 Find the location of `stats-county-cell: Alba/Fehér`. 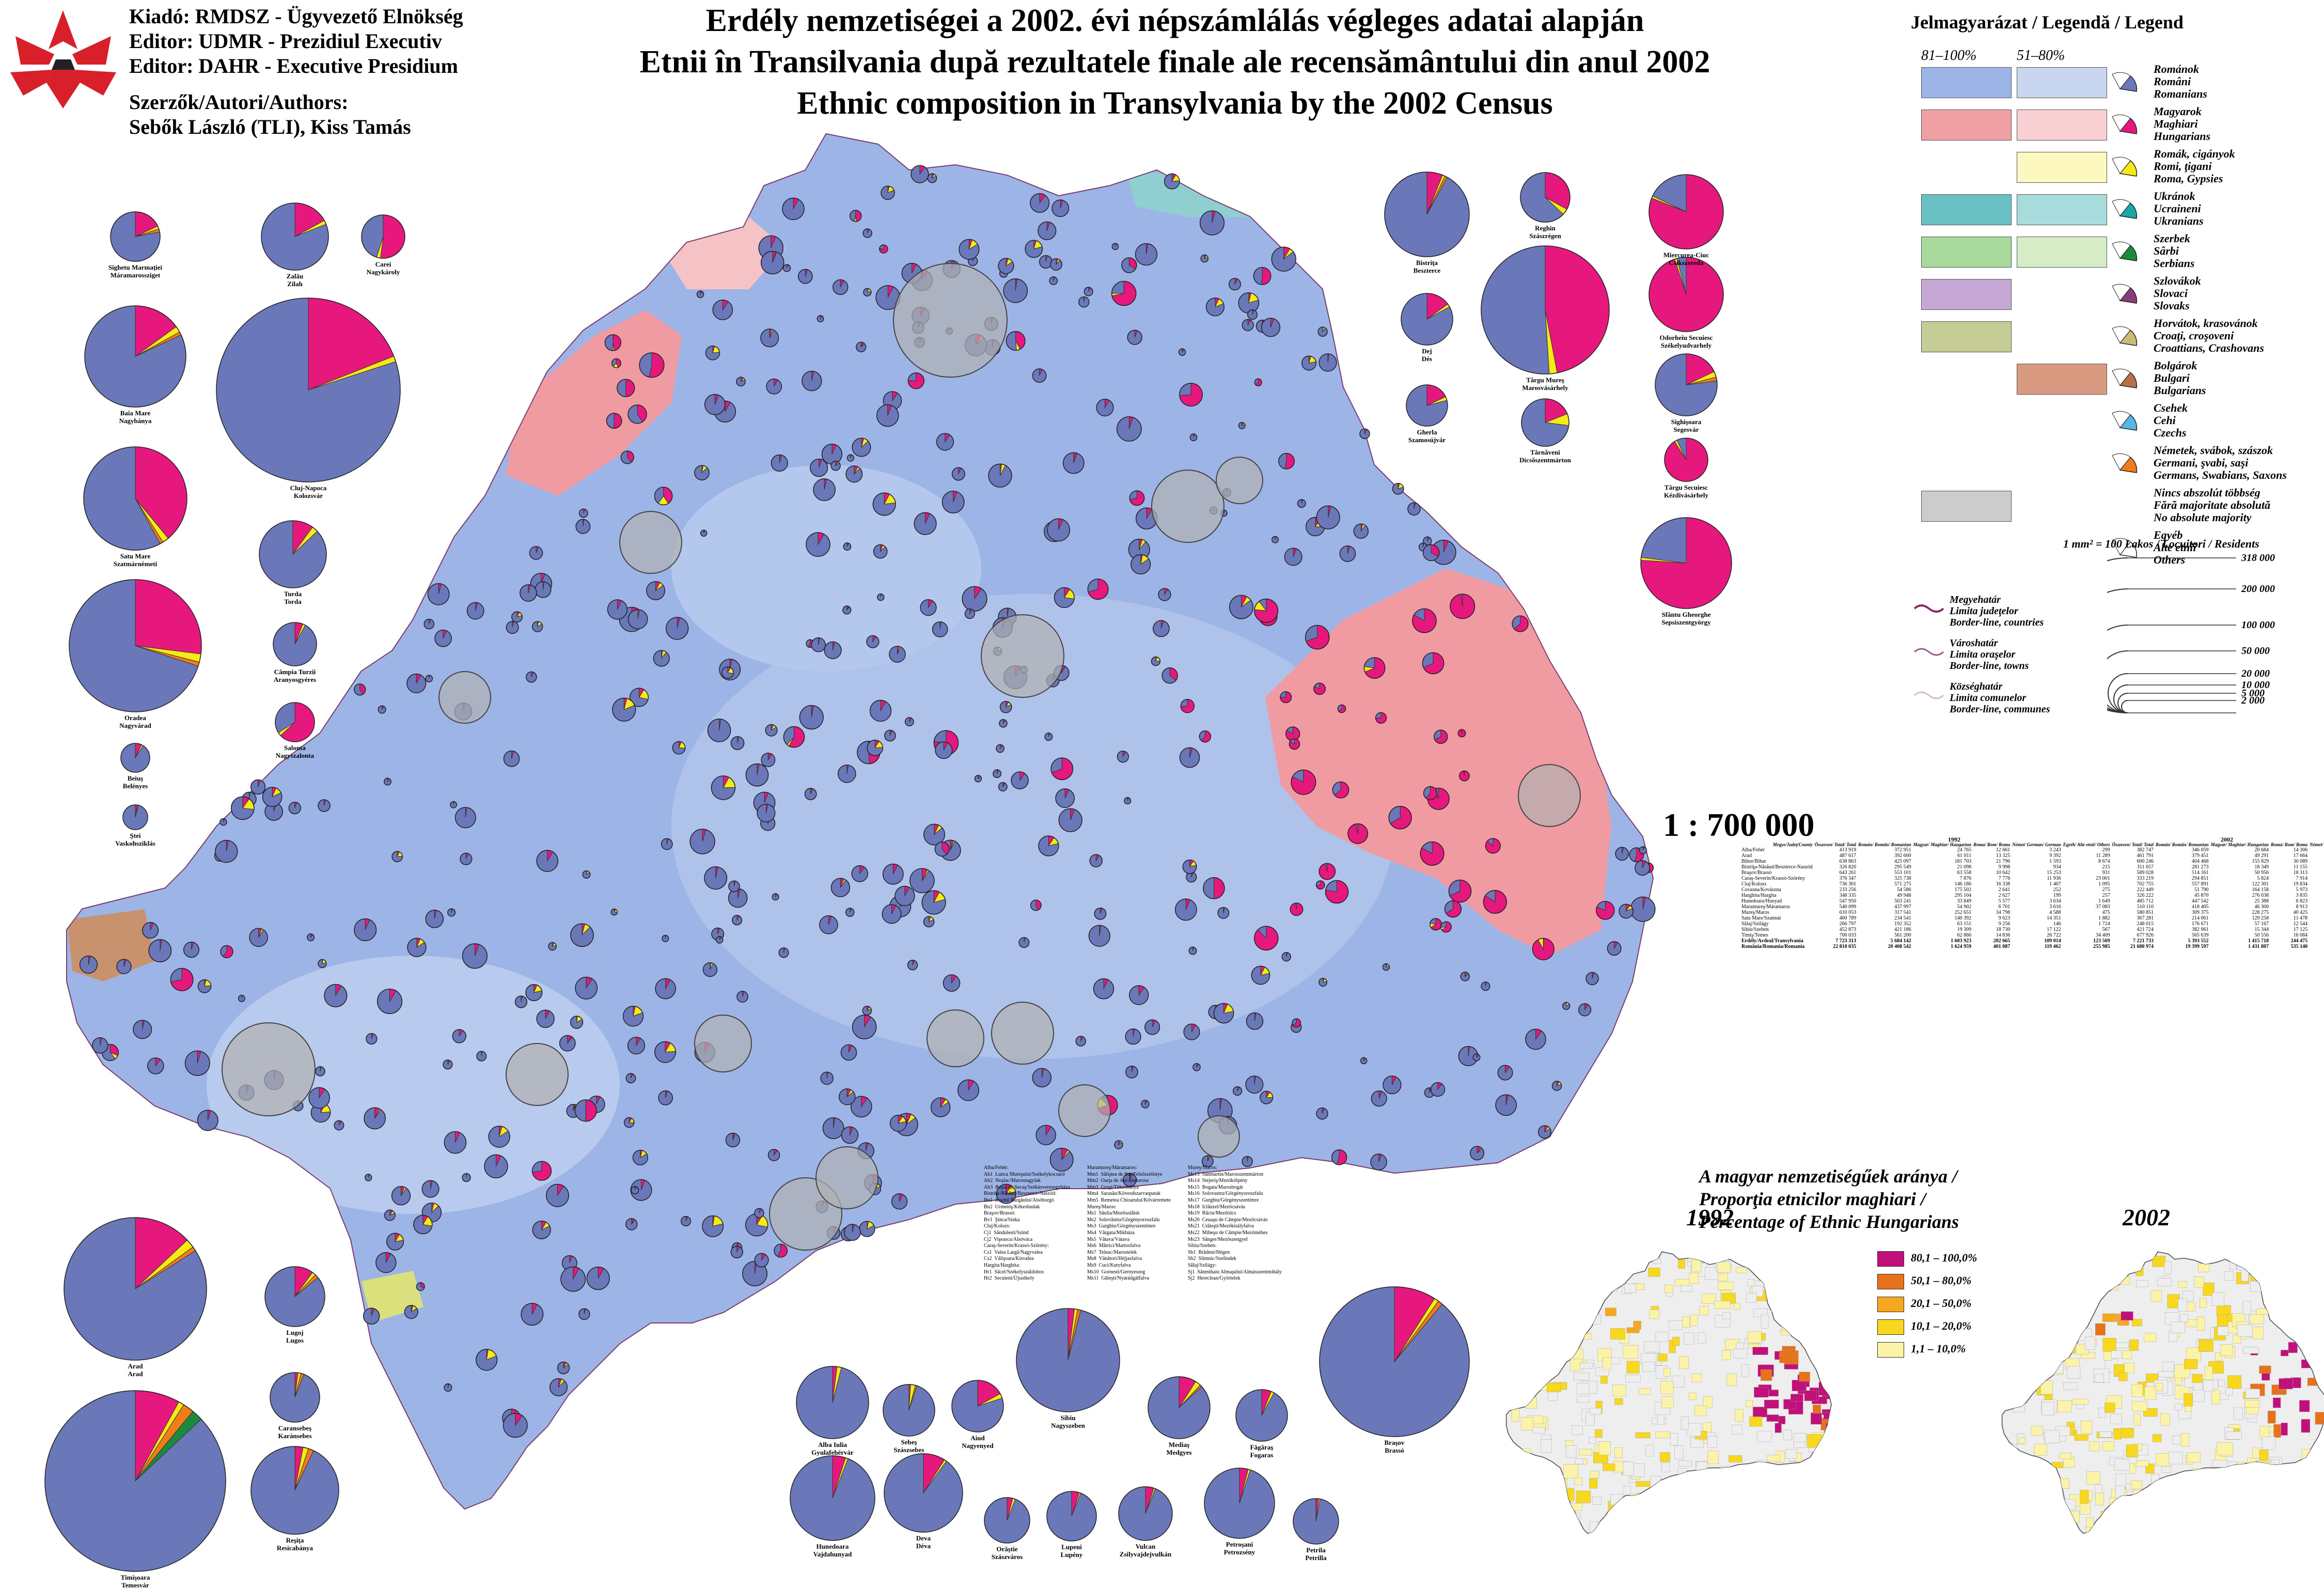

stats-county-cell: Alba/Fehér is located at coordinates (1753, 850).